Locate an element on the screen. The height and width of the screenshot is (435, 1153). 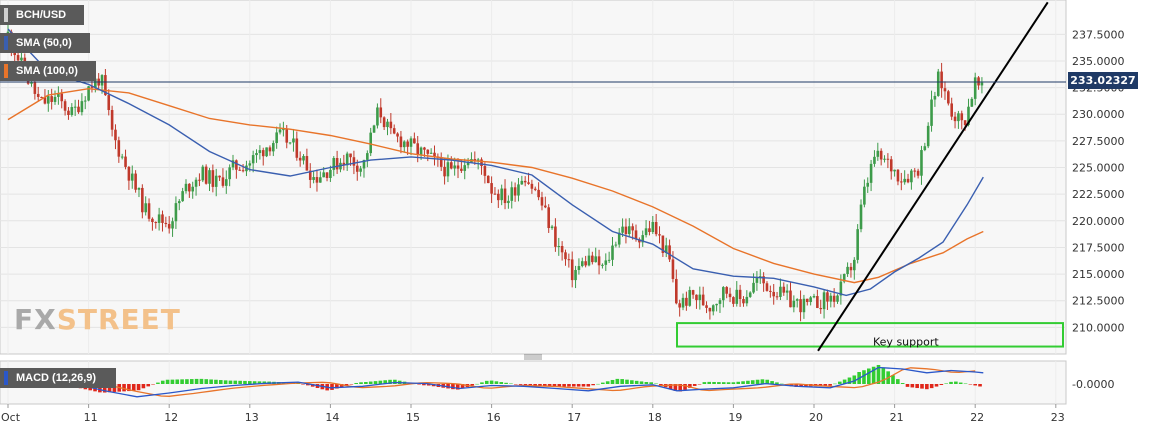
sma100-legend: SMA (100,0) is located at coordinates (48, 71).